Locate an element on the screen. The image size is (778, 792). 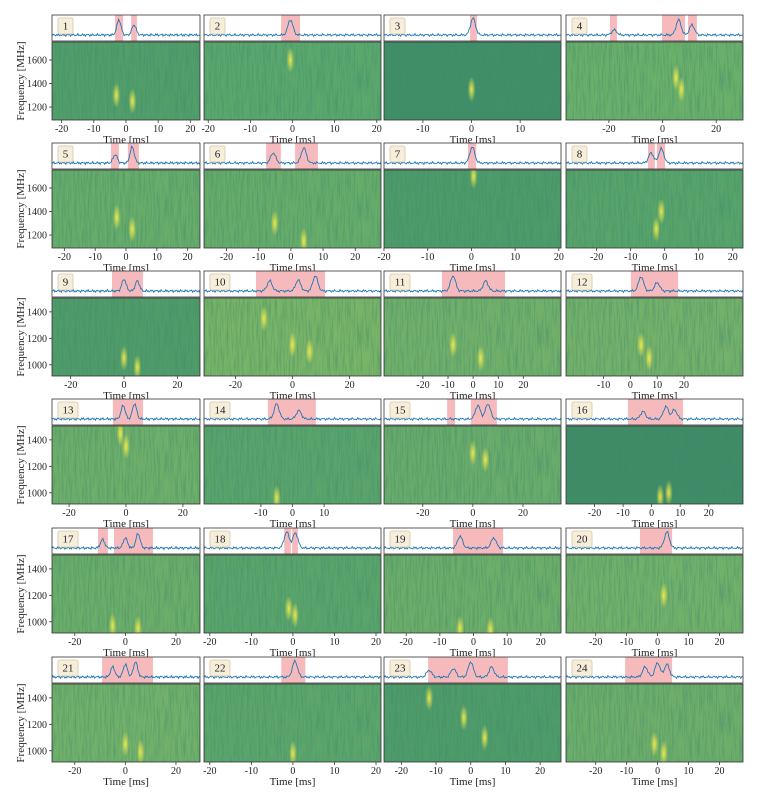
panel-label: 4 is located at coordinates (580, 27).